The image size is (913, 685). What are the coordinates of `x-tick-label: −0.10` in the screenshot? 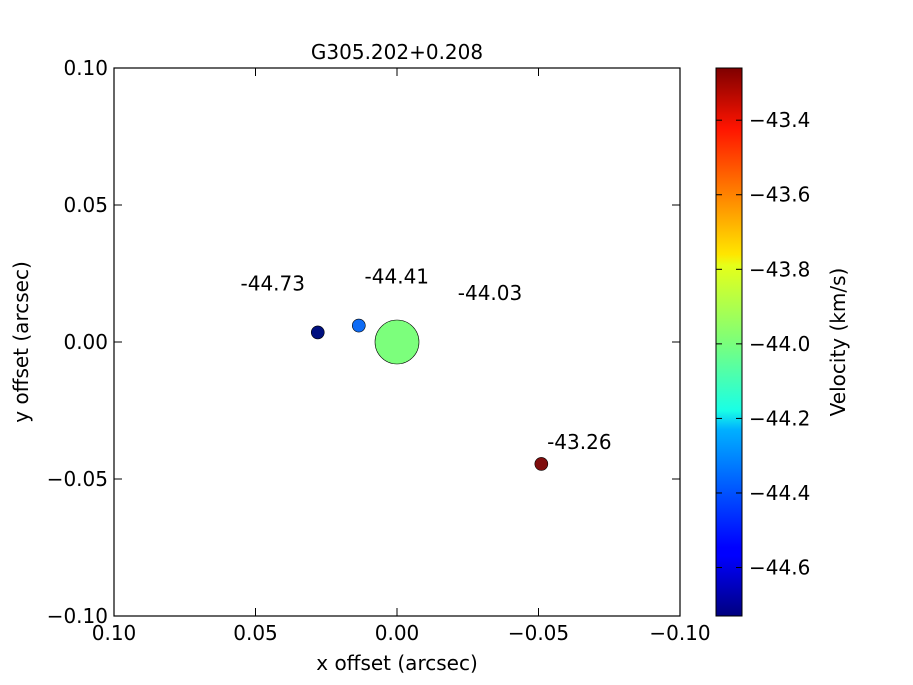 It's located at (679, 633).